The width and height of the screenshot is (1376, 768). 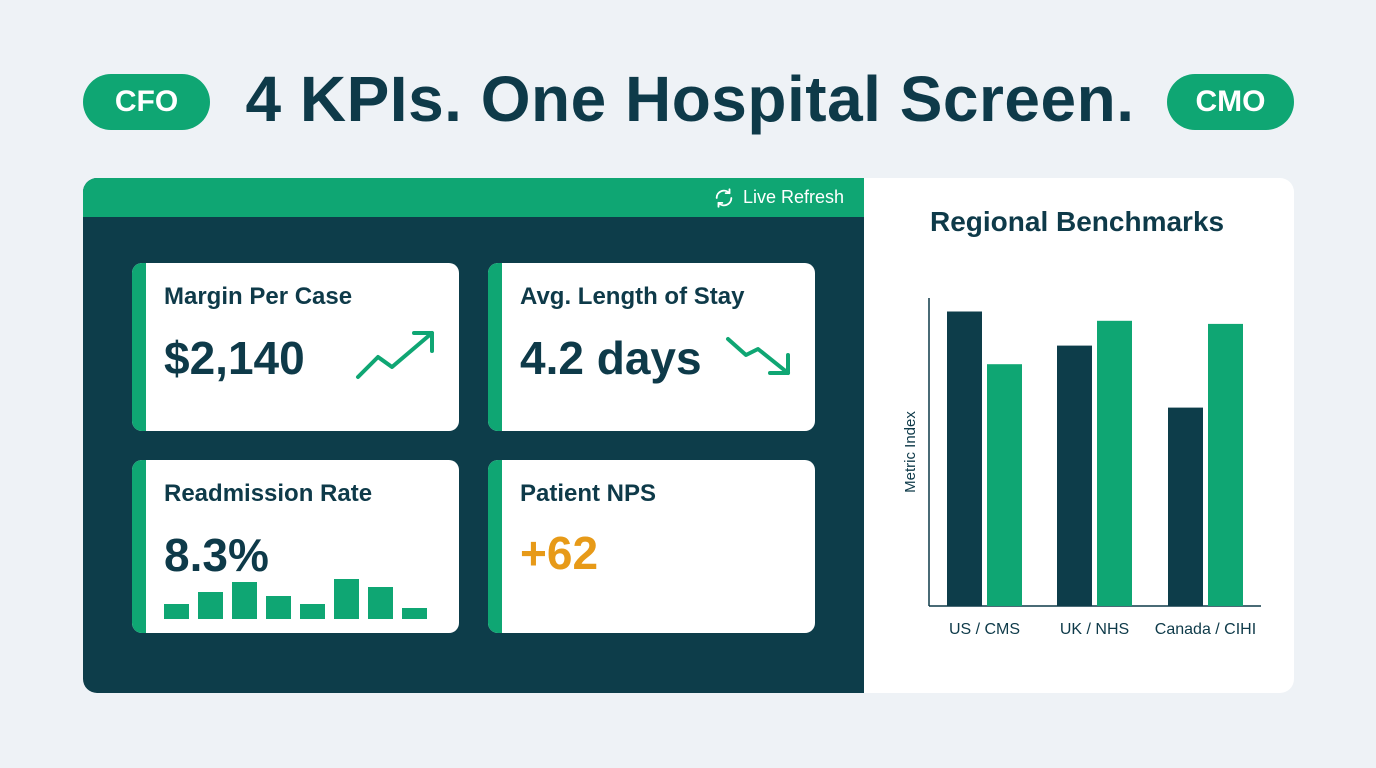 What do you see at coordinates (216, 555) in the screenshot?
I see `kpi-value: 8.3%` at bounding box center [216, 555].